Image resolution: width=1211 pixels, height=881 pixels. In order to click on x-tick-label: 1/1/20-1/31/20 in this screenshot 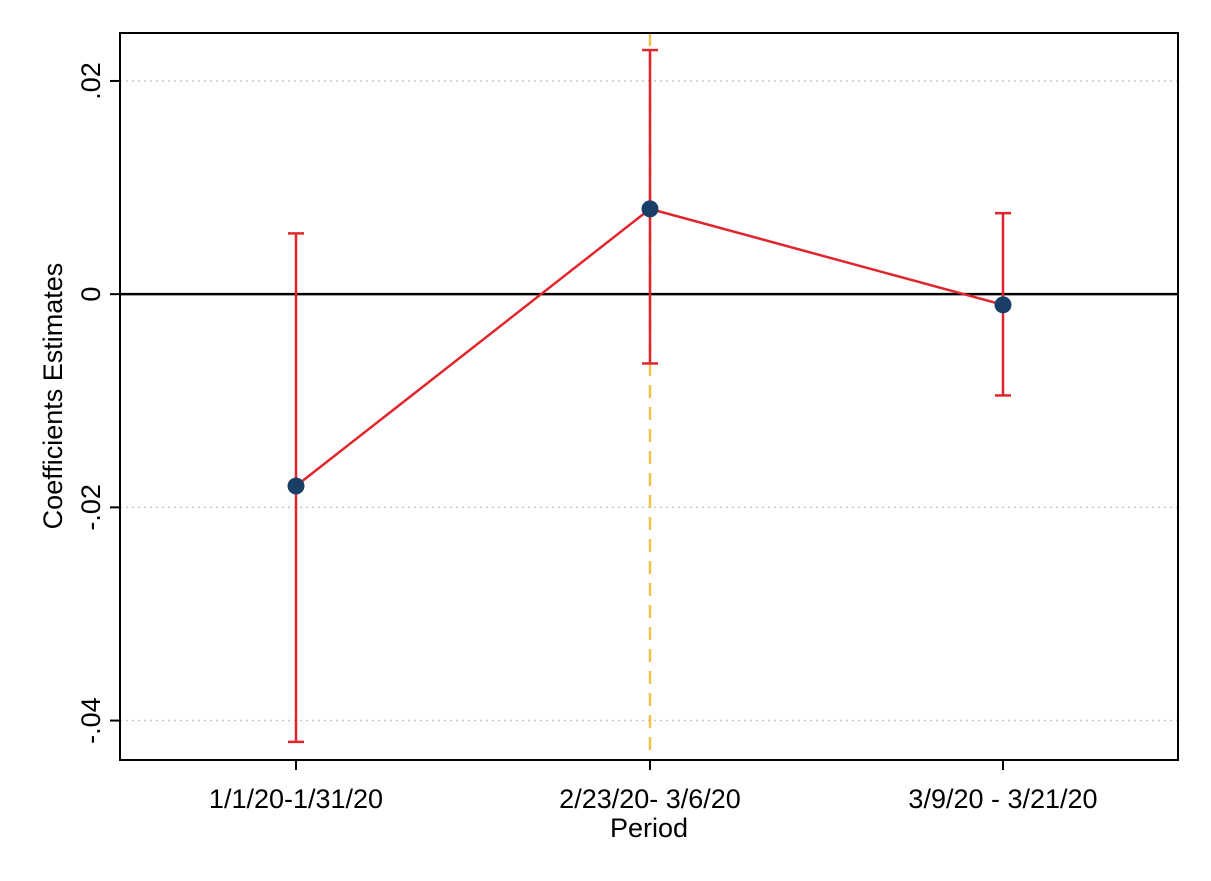, I will do `click(296, 799)`.